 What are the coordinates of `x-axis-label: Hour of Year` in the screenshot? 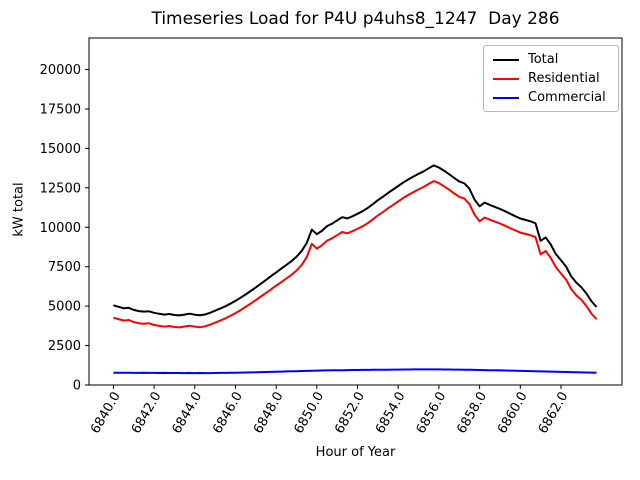 It's located at (355, 452).